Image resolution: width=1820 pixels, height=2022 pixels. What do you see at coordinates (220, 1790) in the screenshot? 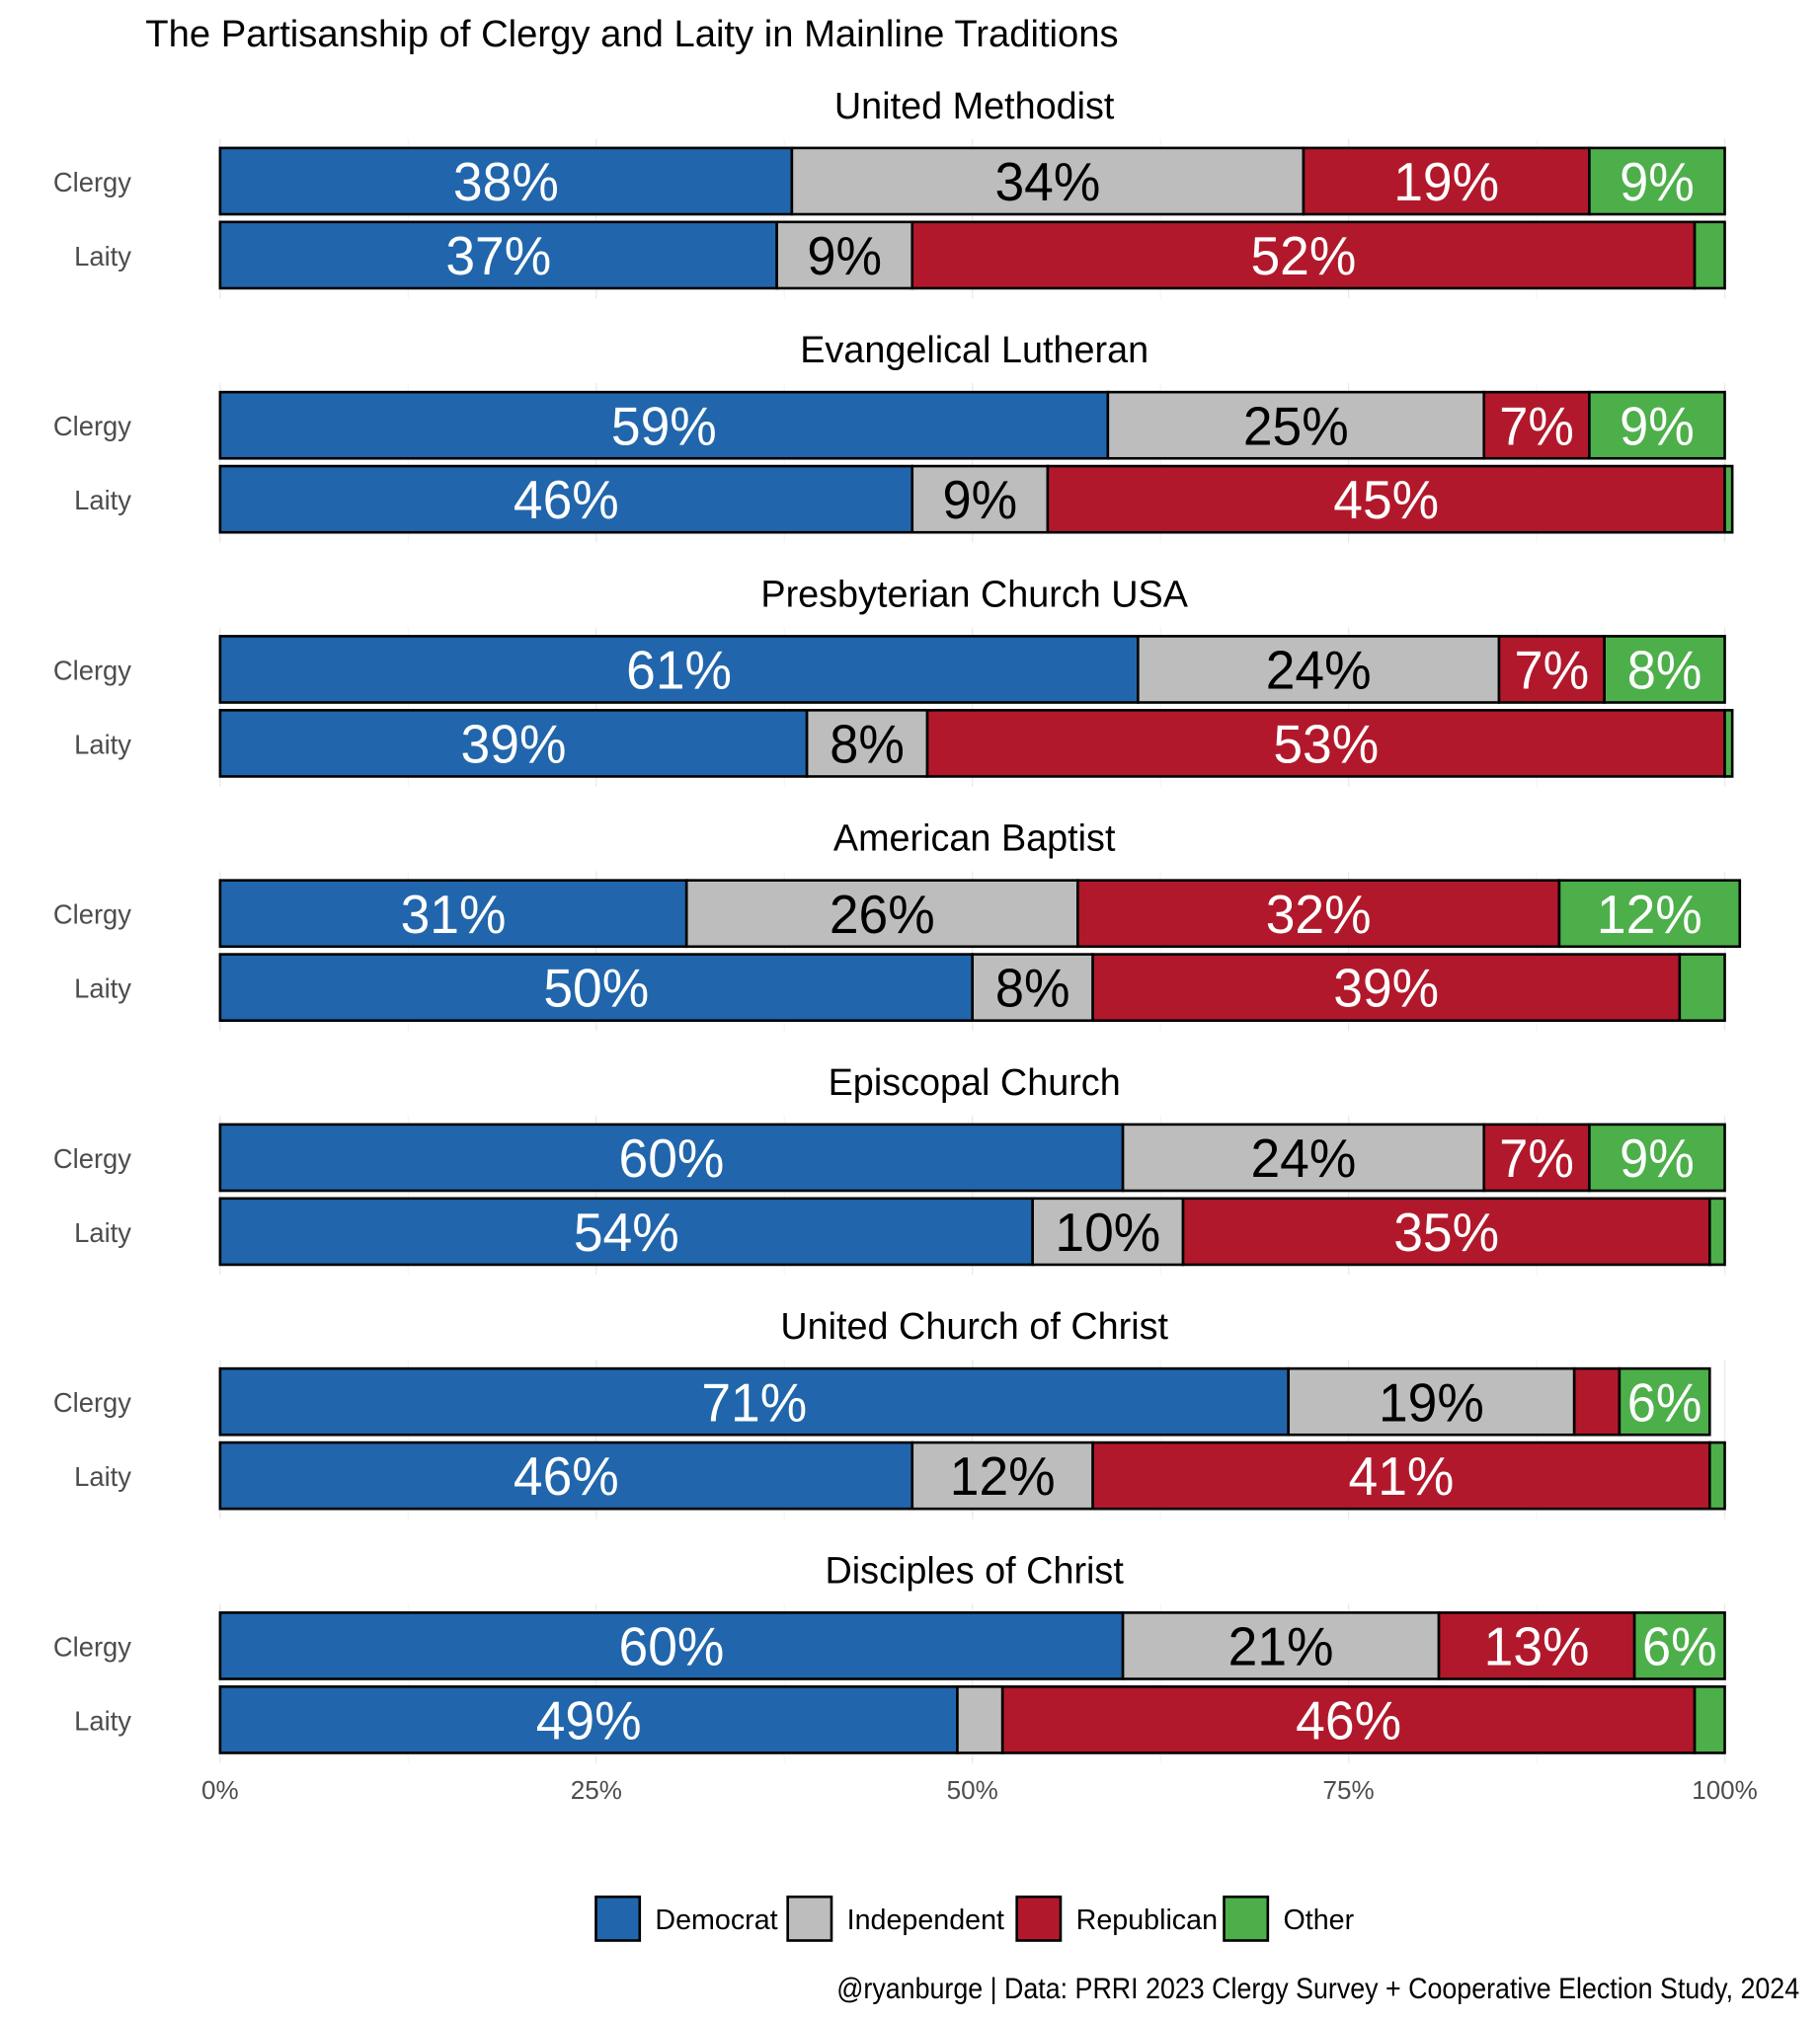
I see `x-tick-label: 0%` at bounding box center [220, 1790].